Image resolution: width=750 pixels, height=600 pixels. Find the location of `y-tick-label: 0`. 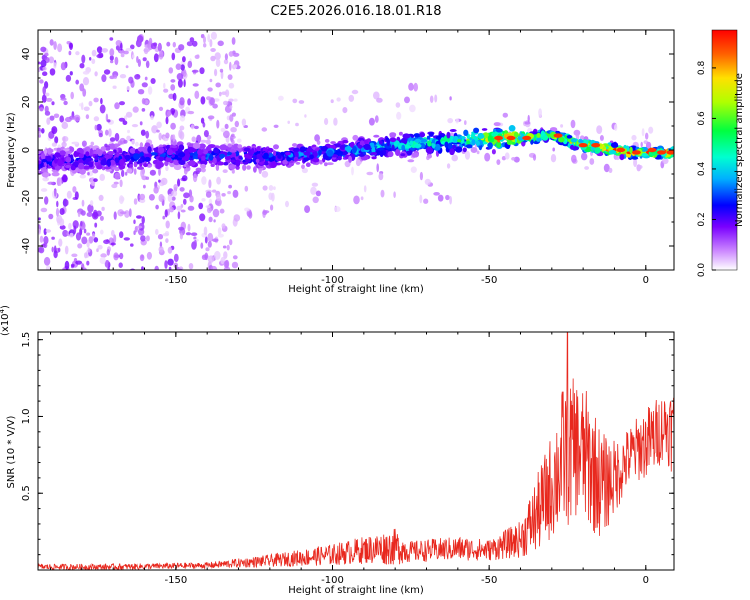

y-tick-label: 0 is located at coordinates (26, 150).